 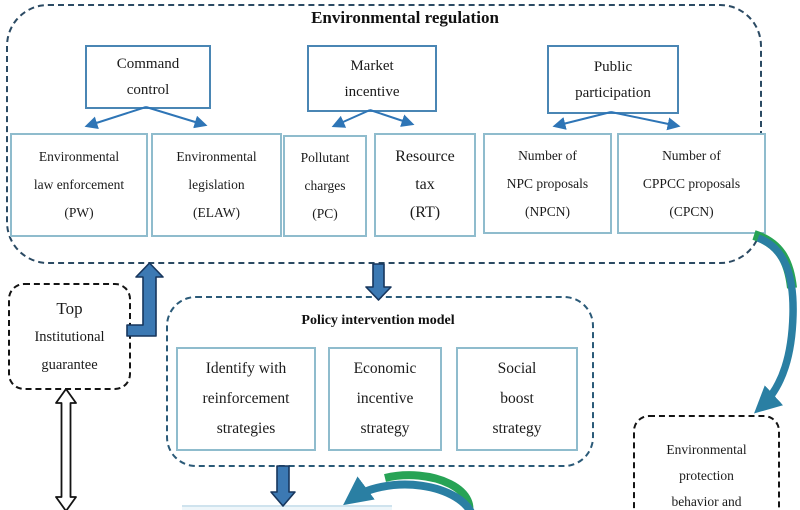 I want to click on text-line: Identify with, so click(x=246, y=368).